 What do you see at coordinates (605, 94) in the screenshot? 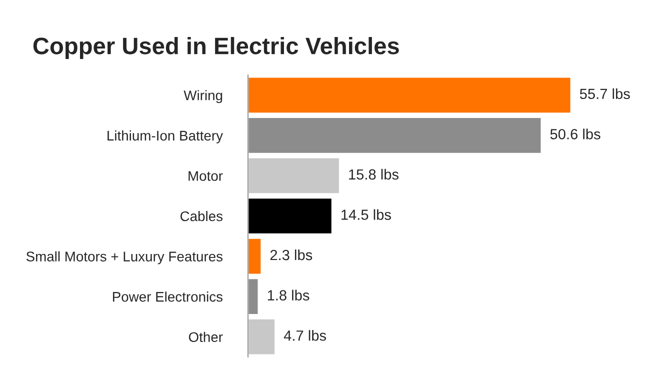
I see `data-label: 55.7 lbs` at bounding box center [605, 94].